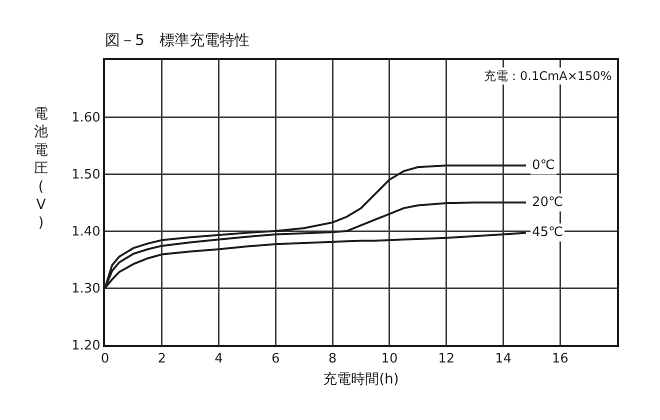 Image resolution: width=660 pixels, height=420 pixels. Describe the element at coordinates (276, 359) in the screenshot. I see `x-tick-label: 6` at that location.